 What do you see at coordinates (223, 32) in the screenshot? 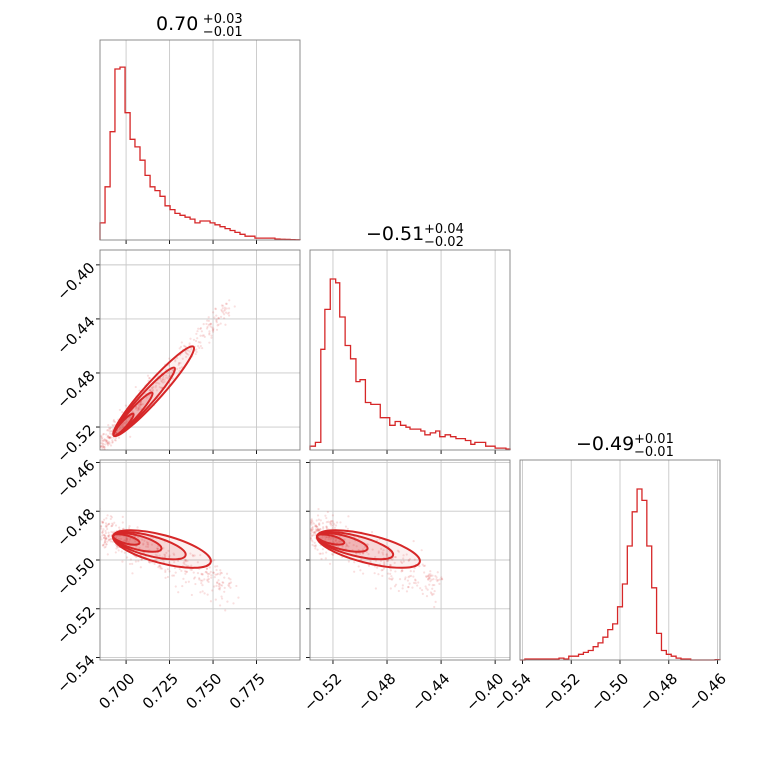
I see `param-title-minus-0: −0.01` at bounding box center [223, 32].